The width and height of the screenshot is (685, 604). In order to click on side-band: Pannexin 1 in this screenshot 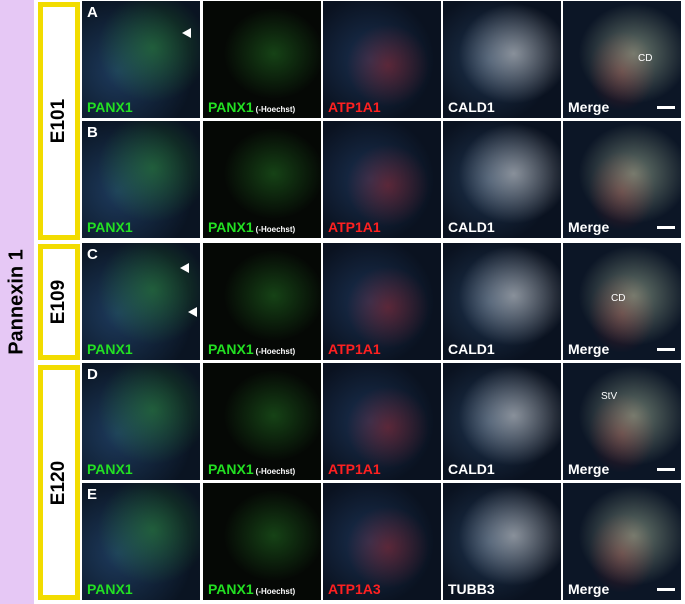, I will do `click(17, 302)`.